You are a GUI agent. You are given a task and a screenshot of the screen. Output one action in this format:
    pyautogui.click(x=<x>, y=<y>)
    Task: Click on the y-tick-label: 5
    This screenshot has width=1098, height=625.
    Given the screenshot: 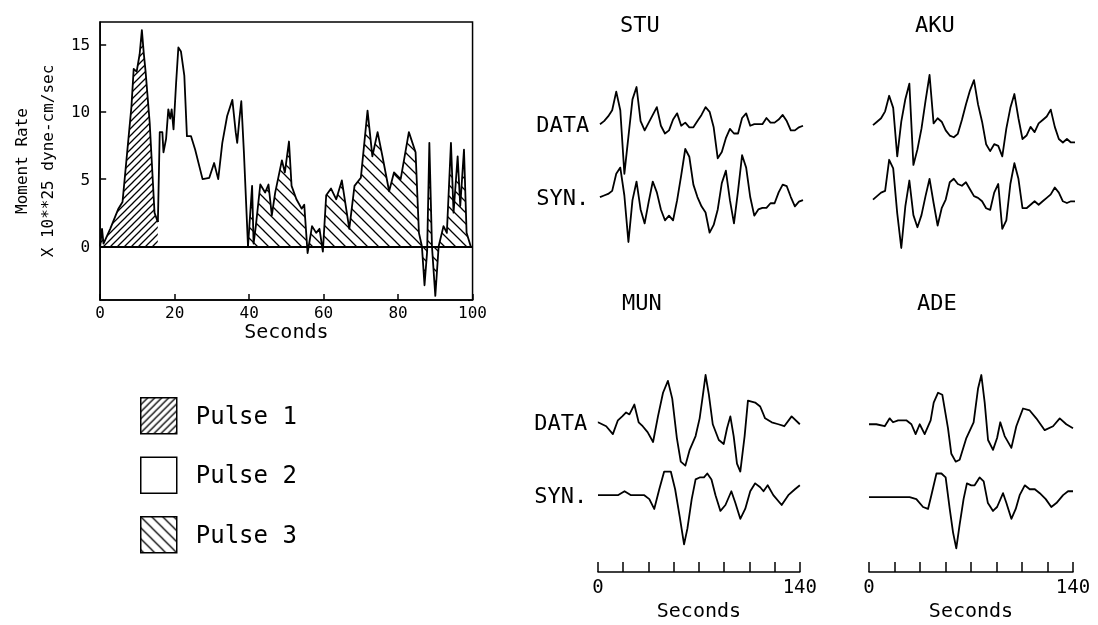 What is the action you would take?
    pyautogui.click(x=85, y=179)
    